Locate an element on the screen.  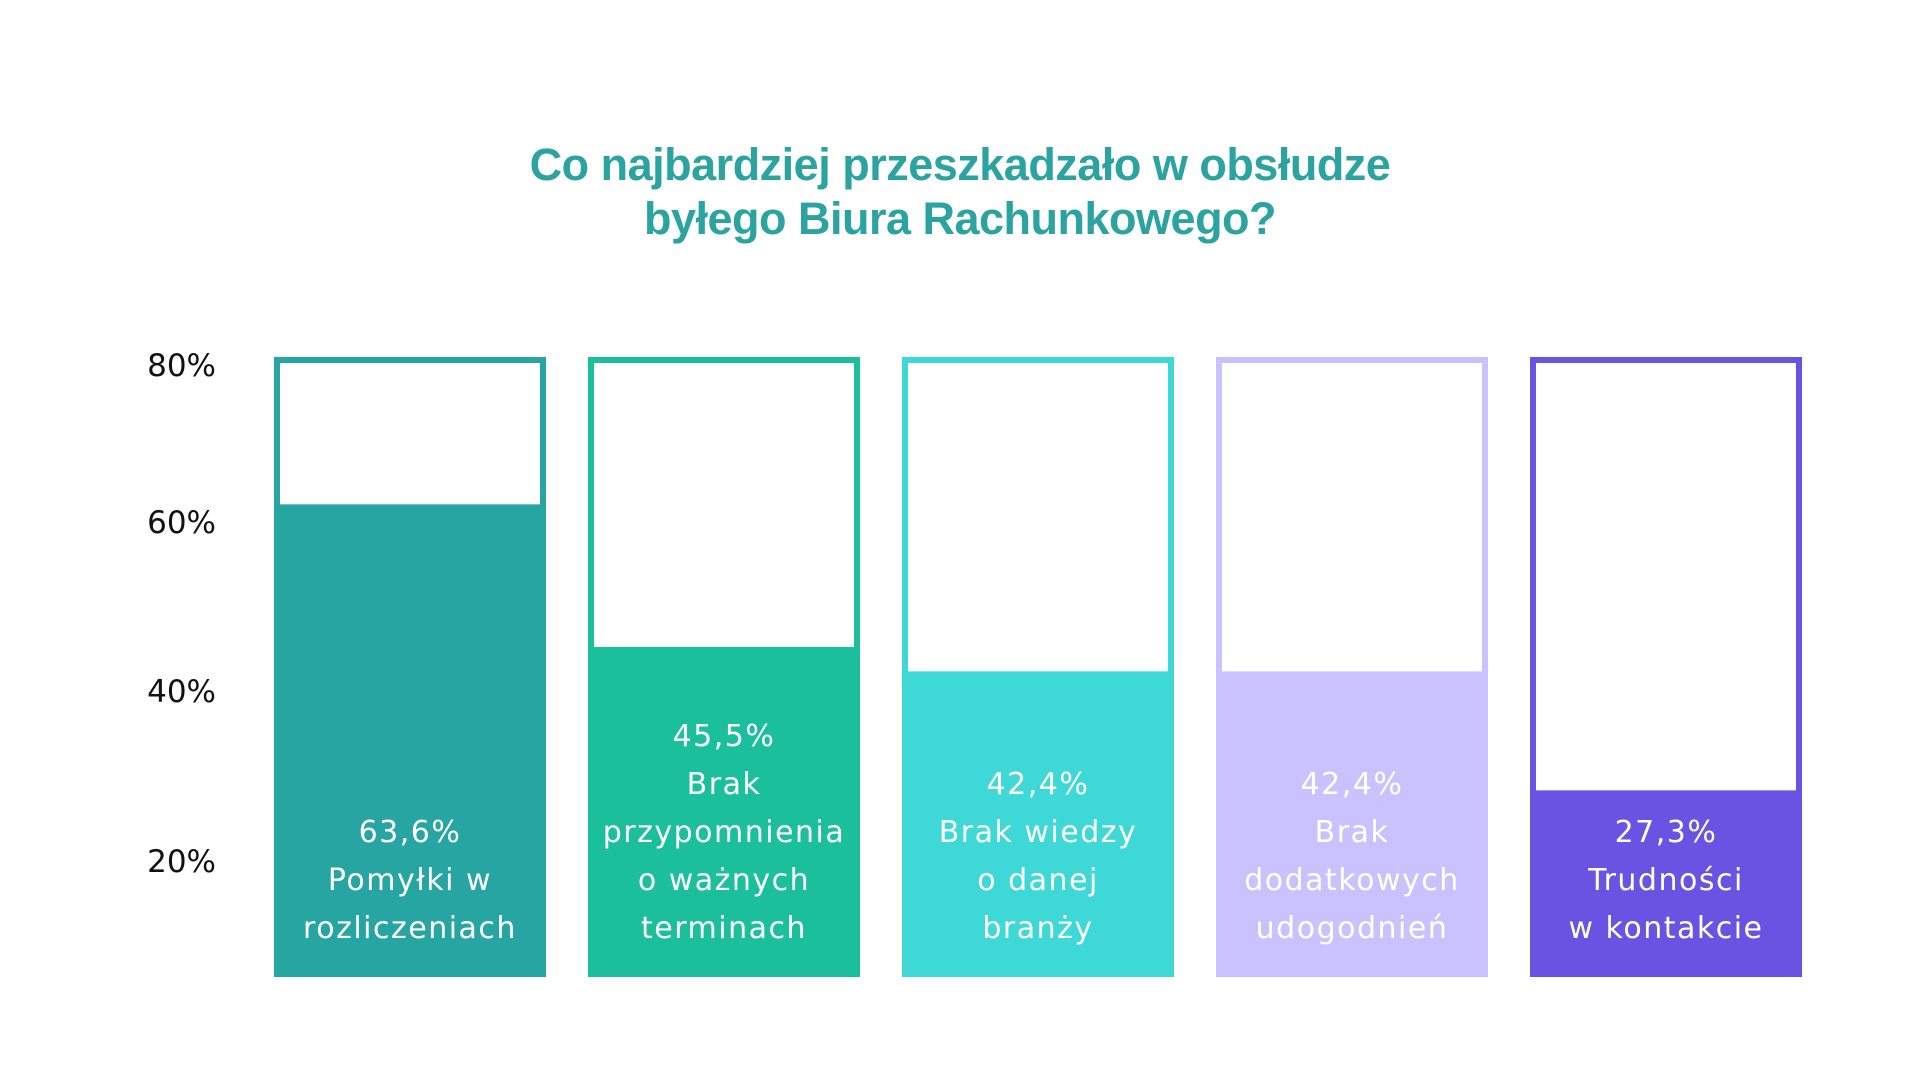
bar-category-label: dodatkowych is located at coordinates (1352, 880).